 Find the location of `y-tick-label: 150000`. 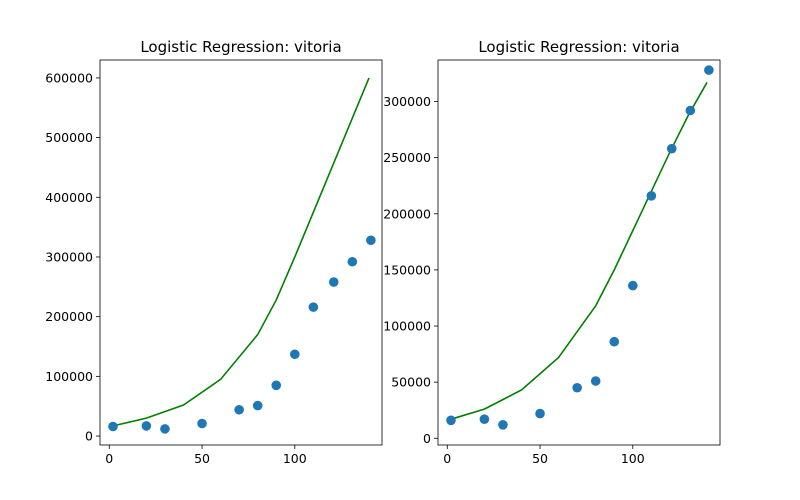

y-tick-label: 150000 is located at coordinates (407, 269).